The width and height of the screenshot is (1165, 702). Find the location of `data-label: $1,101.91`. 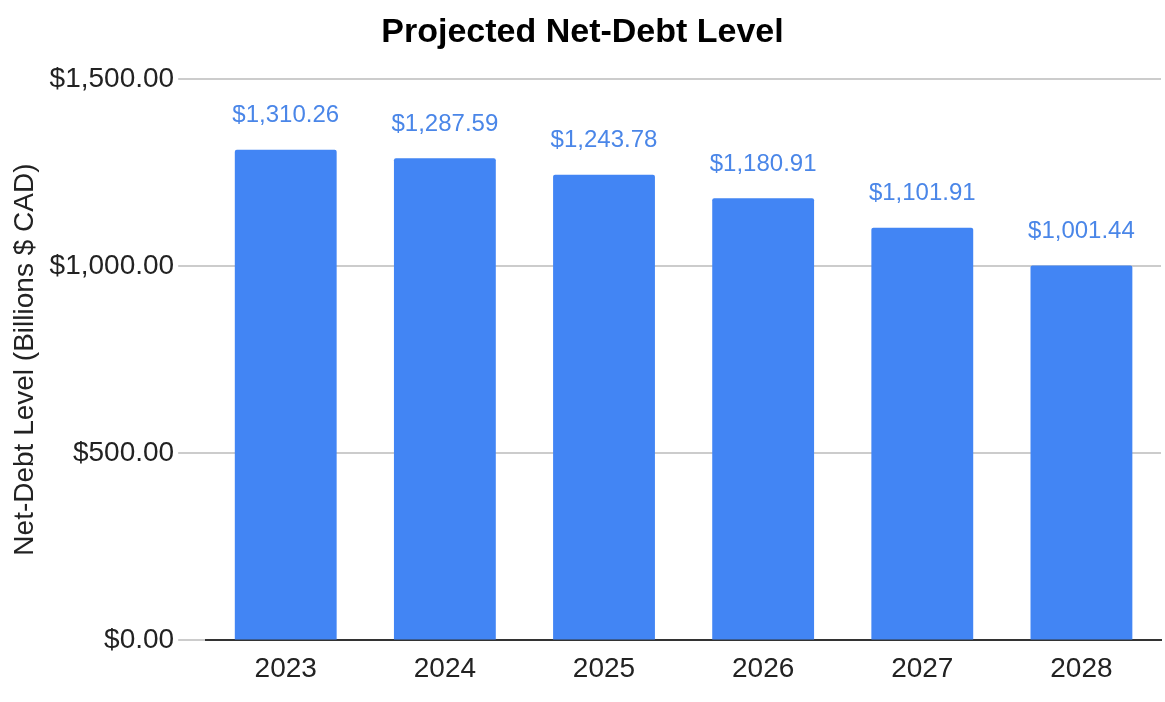

data-label: $1,101.91 is located at coordinates (922, 192).